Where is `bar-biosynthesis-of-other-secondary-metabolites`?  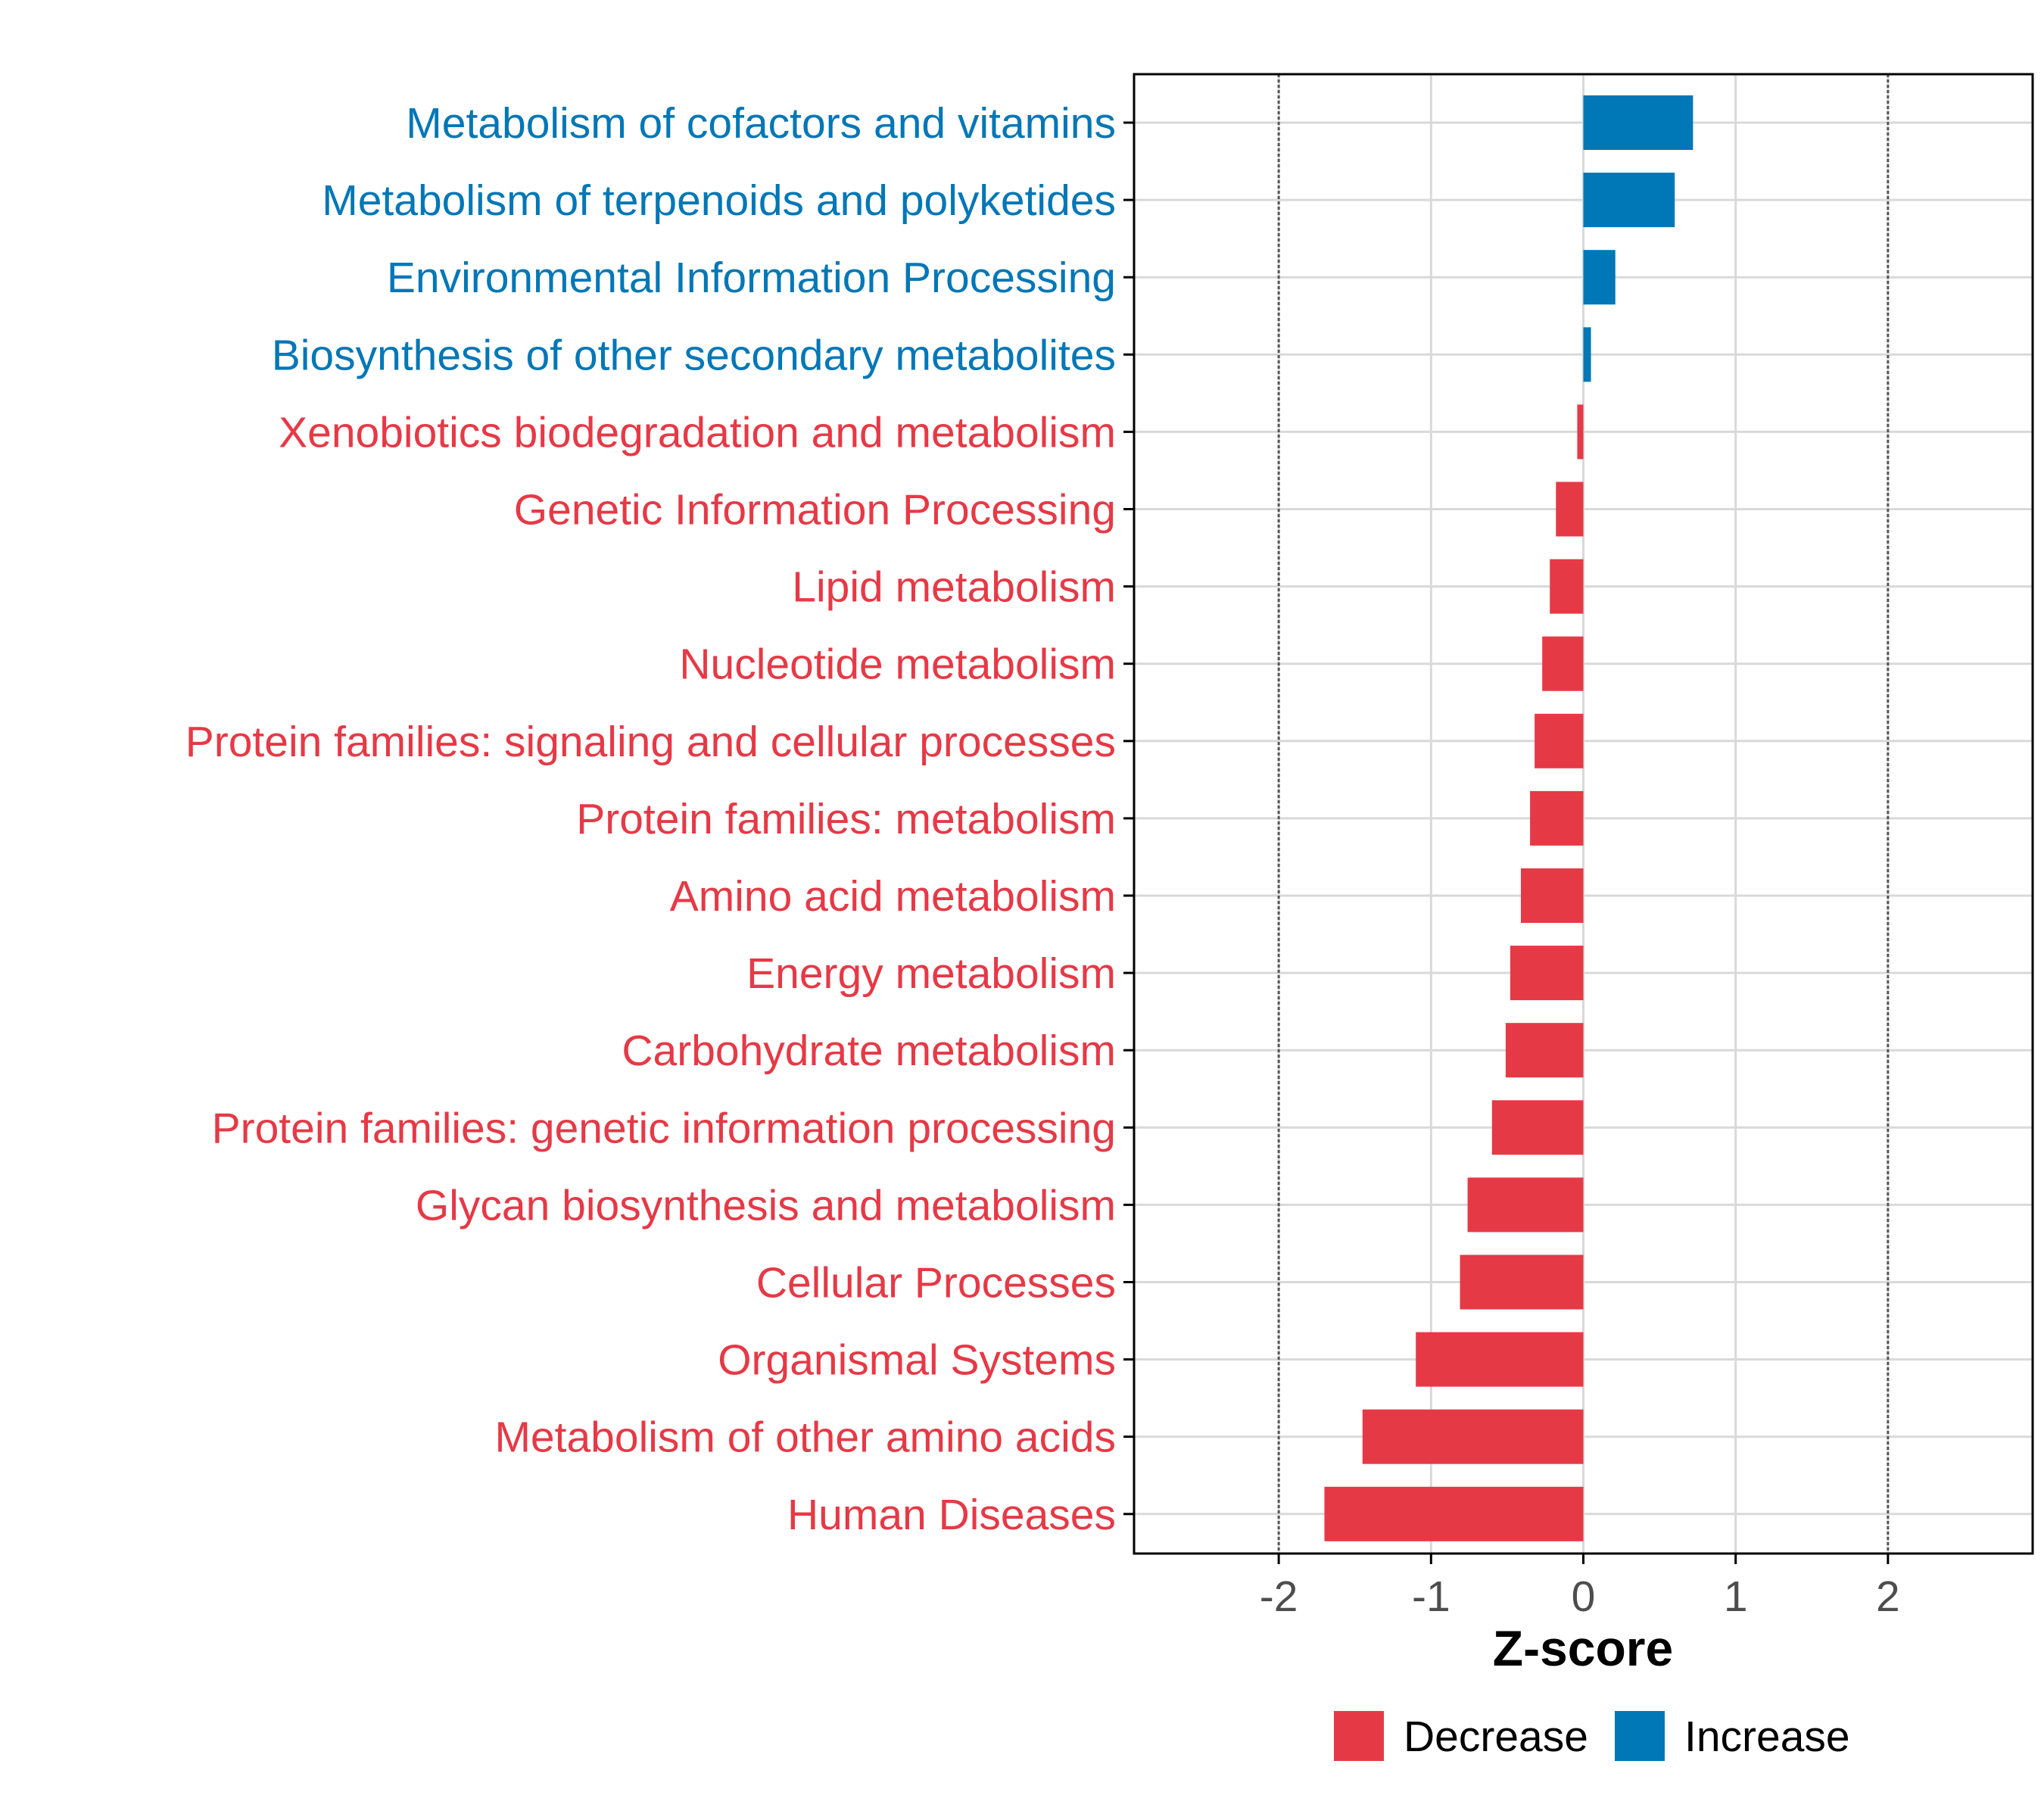 bar-biosynthesis-of-other-secondary-metabolites is located at coordinates (1587, 354).